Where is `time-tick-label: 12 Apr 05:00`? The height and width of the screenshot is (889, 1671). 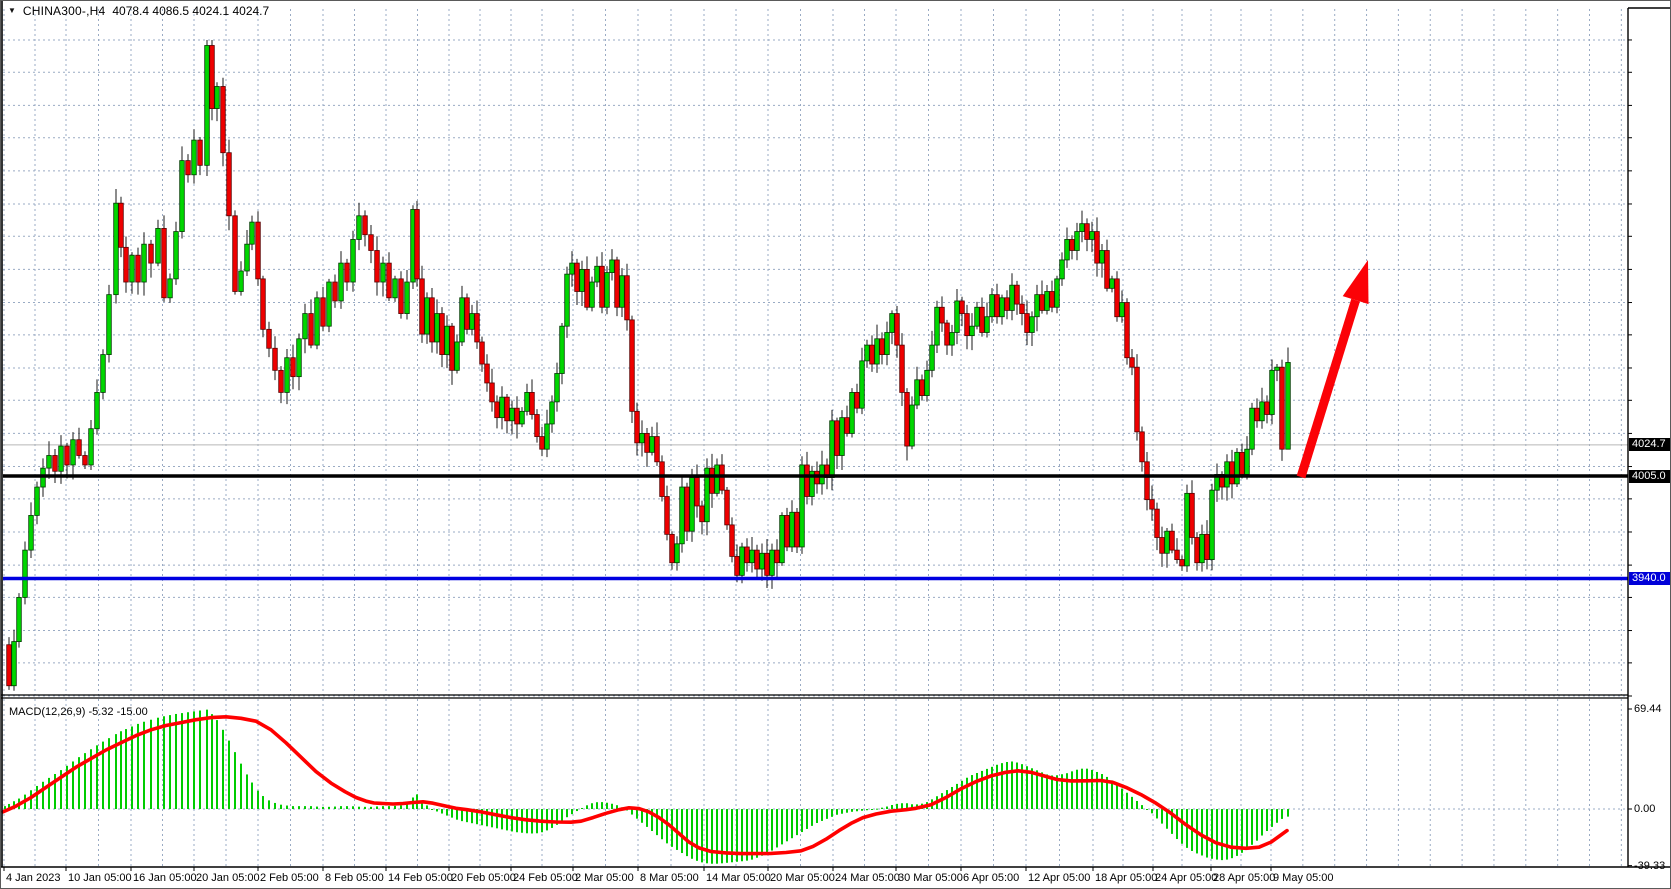
time-tick-label: 12 Apr 05:00 is located at coordinates (1059, 878).